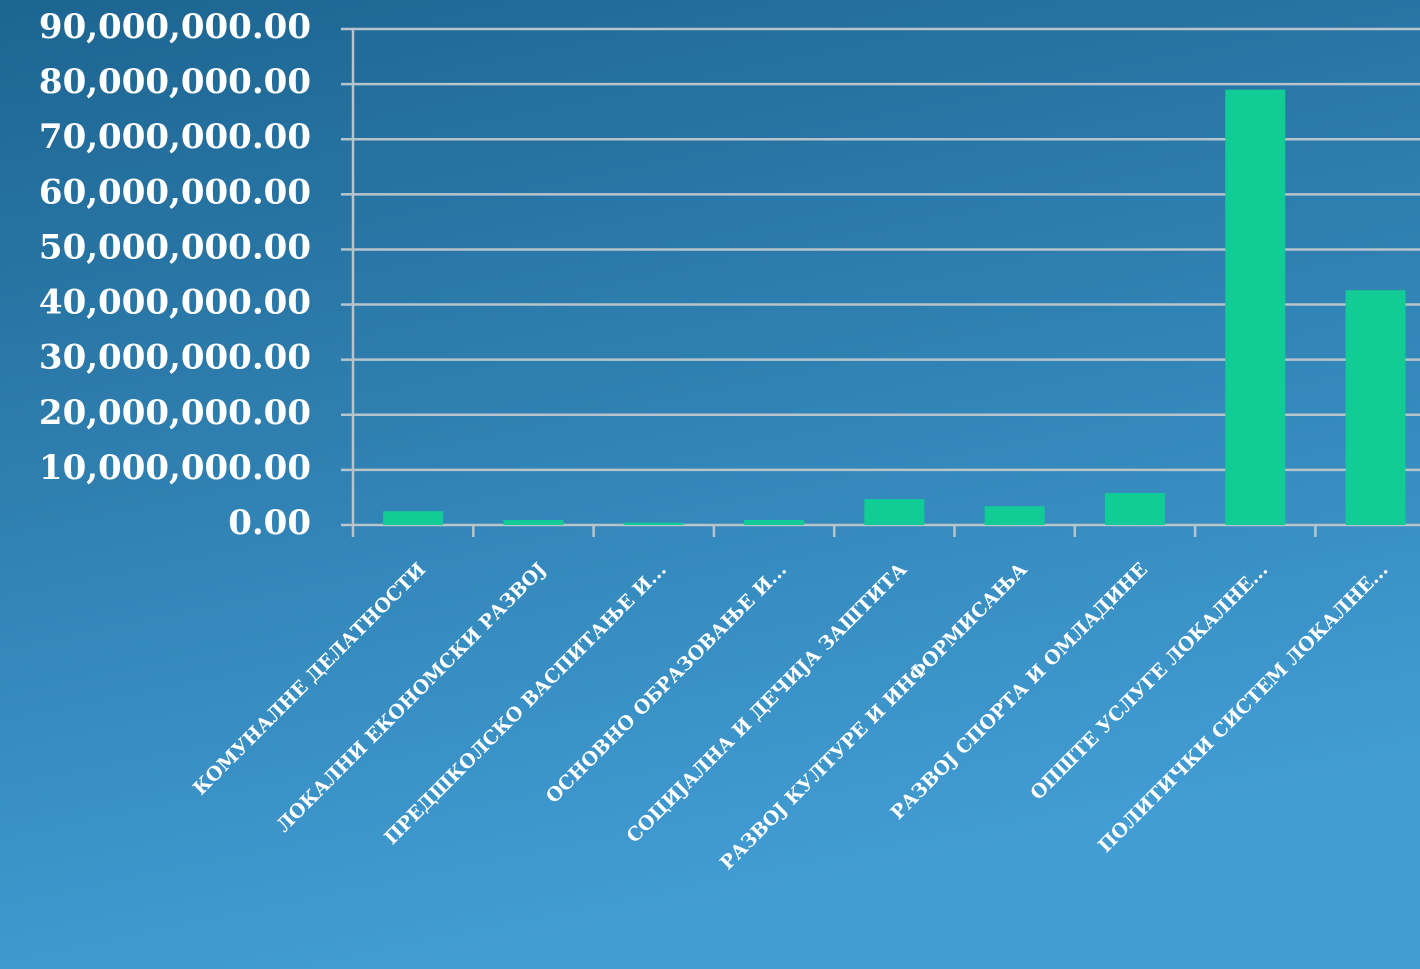  Describe the element at coordinates (175, 413) in the screenshot. I see `y-tick-label: 20,000,000.00` at that location.